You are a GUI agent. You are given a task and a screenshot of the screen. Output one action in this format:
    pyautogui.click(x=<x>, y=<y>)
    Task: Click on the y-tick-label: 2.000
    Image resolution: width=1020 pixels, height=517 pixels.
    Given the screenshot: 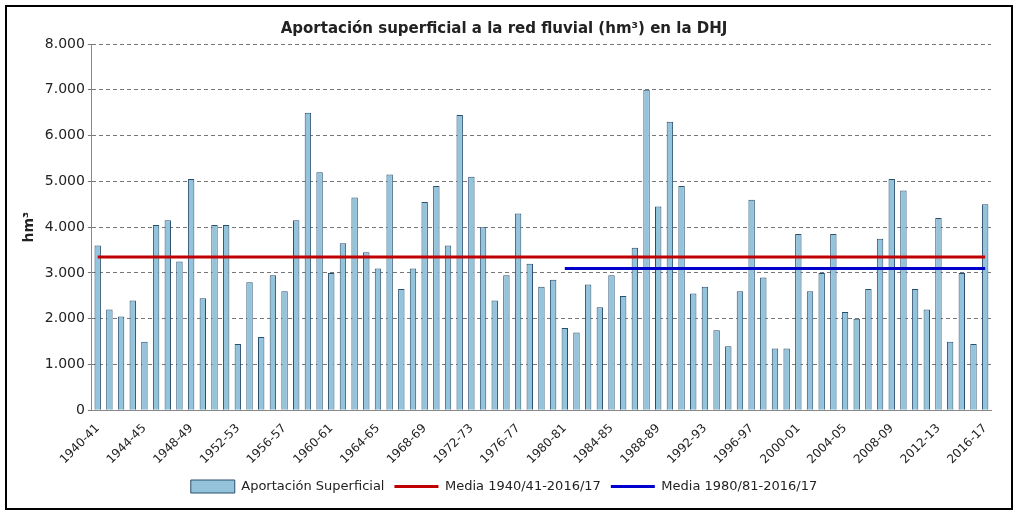 What is the action you would take?
    pyautogui.click(x=64, y=317)
    